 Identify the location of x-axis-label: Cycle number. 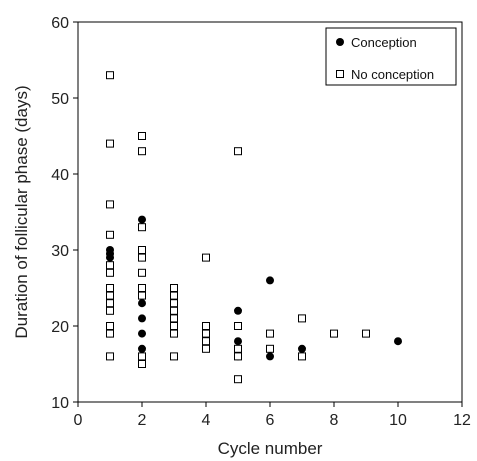
(270, 448).